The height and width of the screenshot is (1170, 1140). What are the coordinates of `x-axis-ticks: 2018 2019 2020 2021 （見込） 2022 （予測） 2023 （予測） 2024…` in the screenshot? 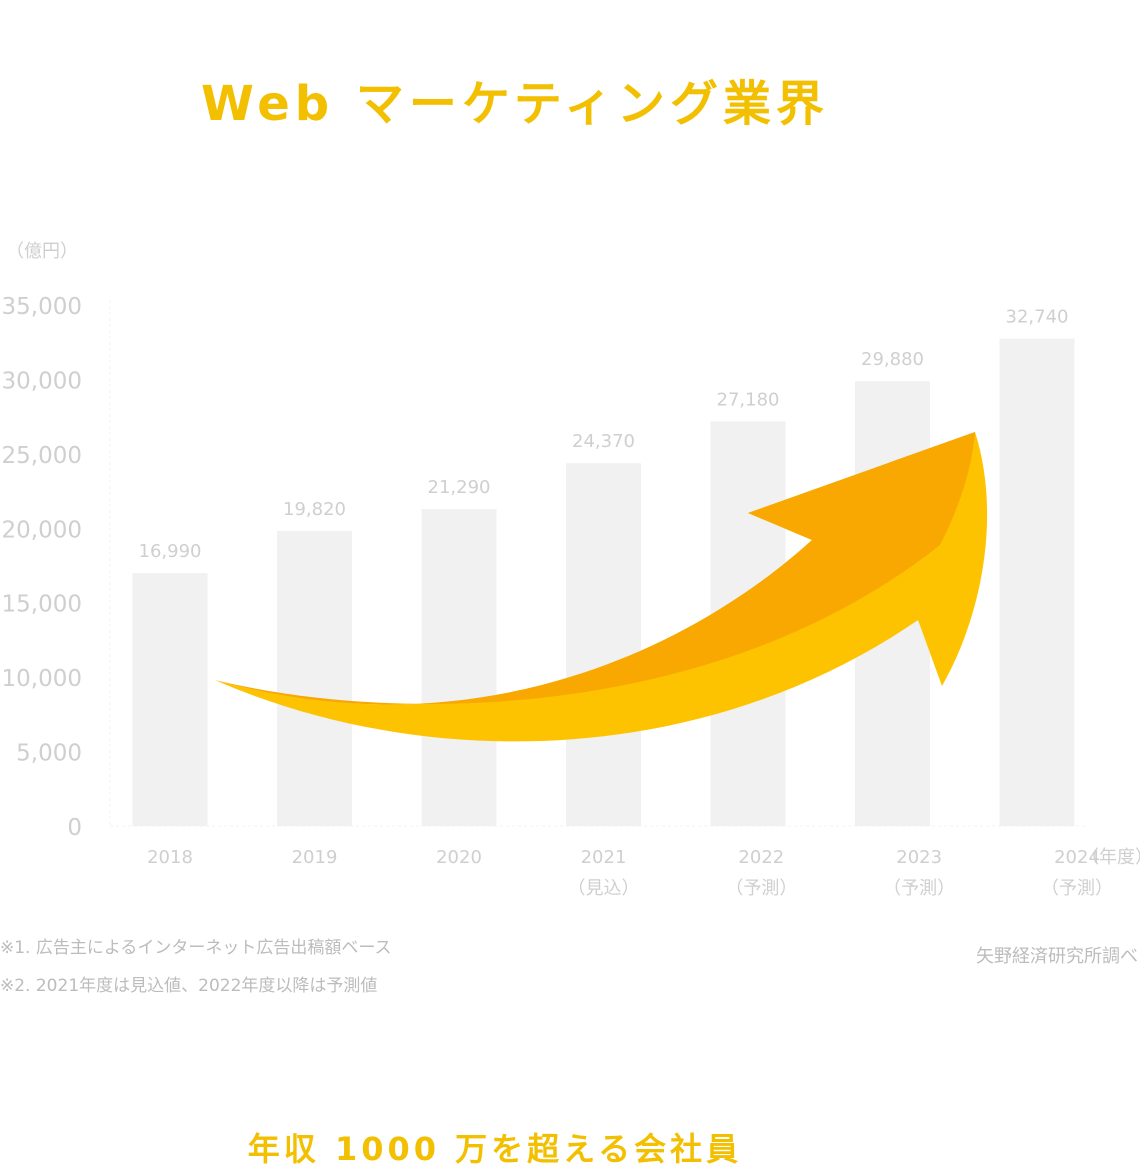 It's located at (630, 873).